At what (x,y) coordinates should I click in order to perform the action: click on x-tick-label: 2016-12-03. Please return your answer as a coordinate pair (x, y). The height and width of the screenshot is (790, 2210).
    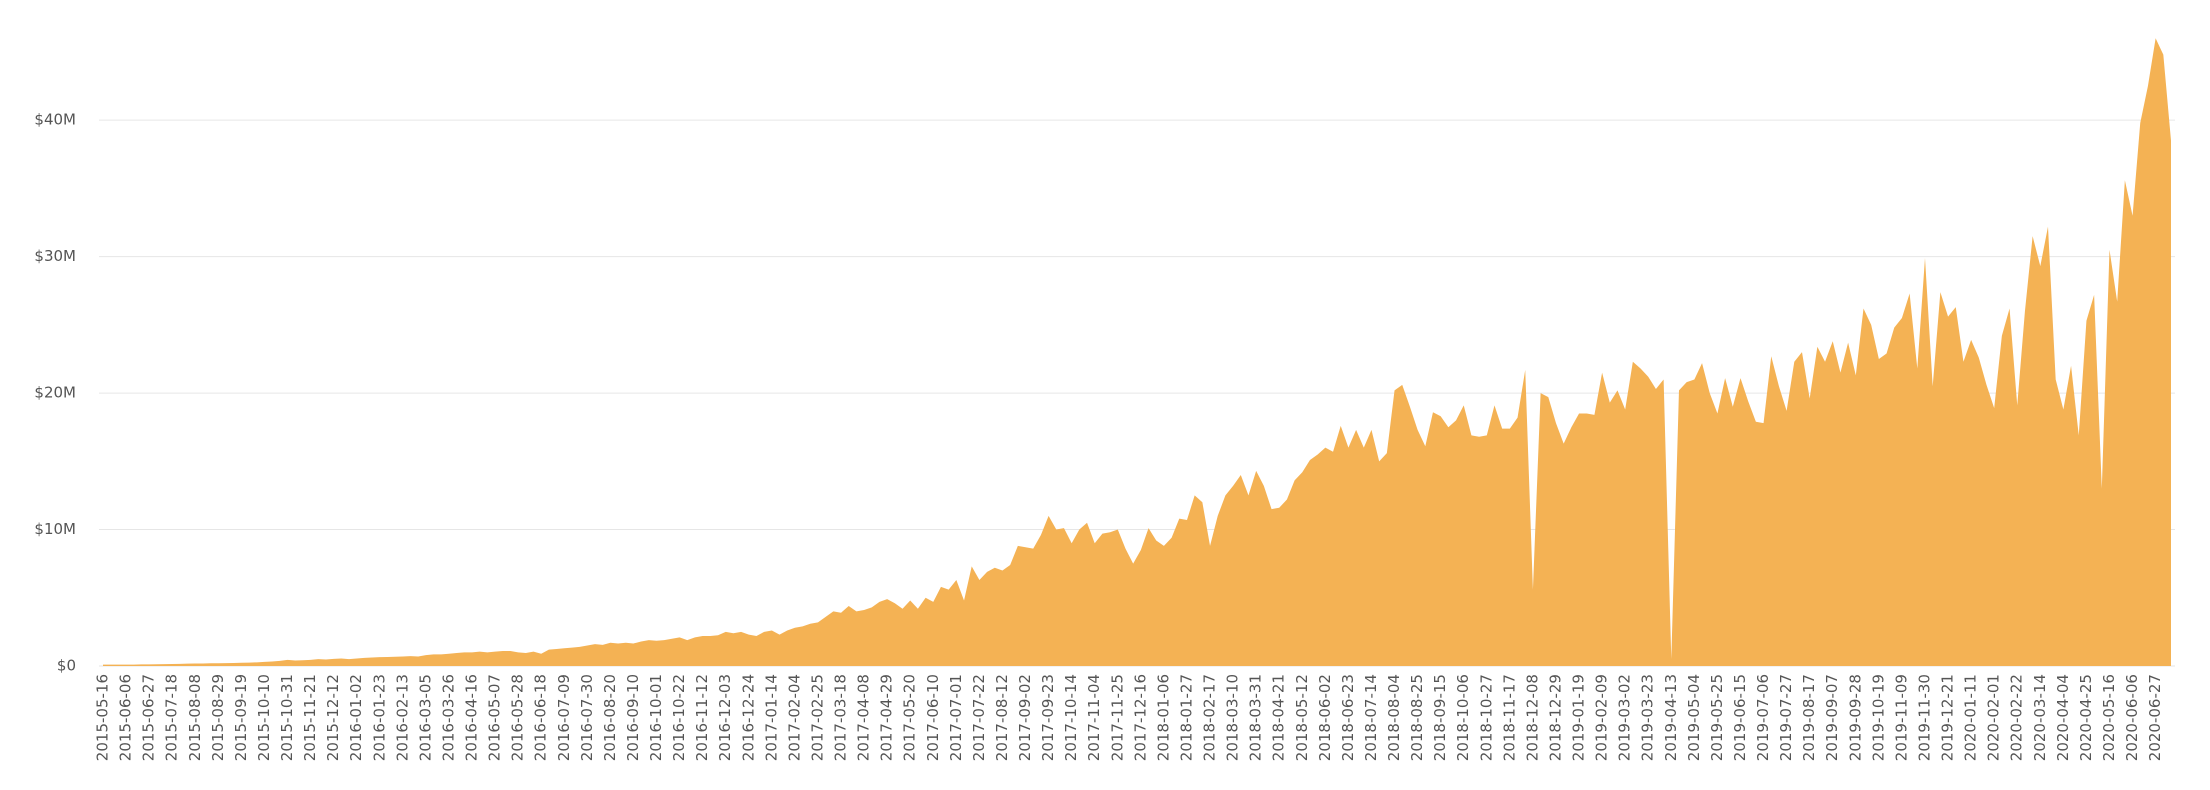
    Looking at the image, I should click on (725, 717).